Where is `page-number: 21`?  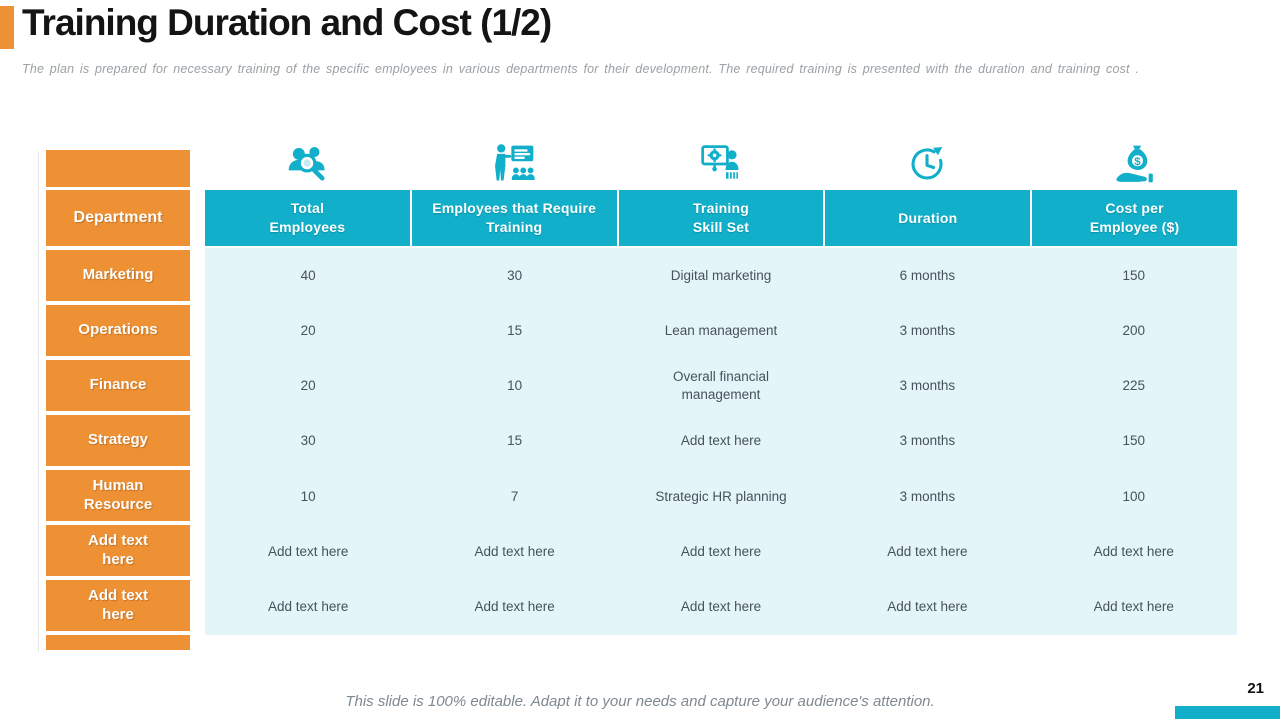
page-number: 21 is located at coordinates (1255, 688).